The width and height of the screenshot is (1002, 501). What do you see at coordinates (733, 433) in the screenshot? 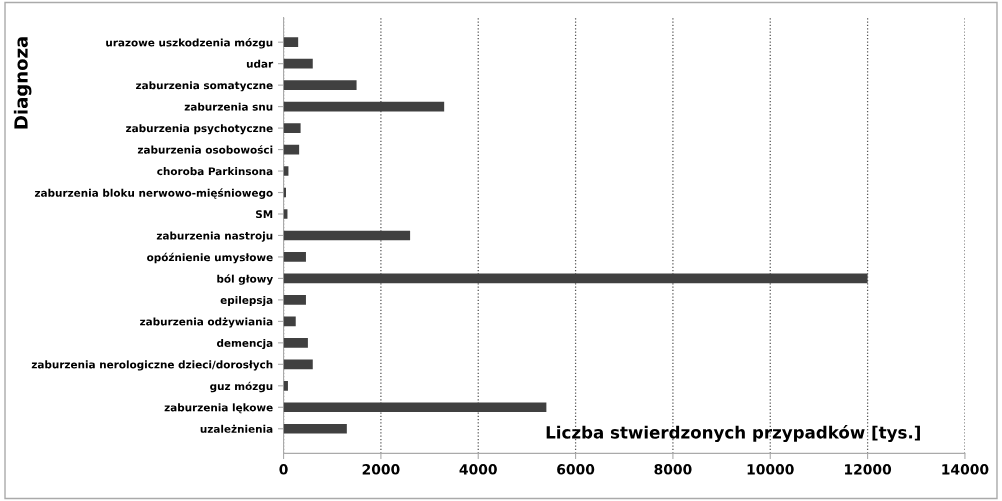
I see `x-axis-title: Liczba stwierdzonych przypadków [tys.]` at bounding box center [733, 433].